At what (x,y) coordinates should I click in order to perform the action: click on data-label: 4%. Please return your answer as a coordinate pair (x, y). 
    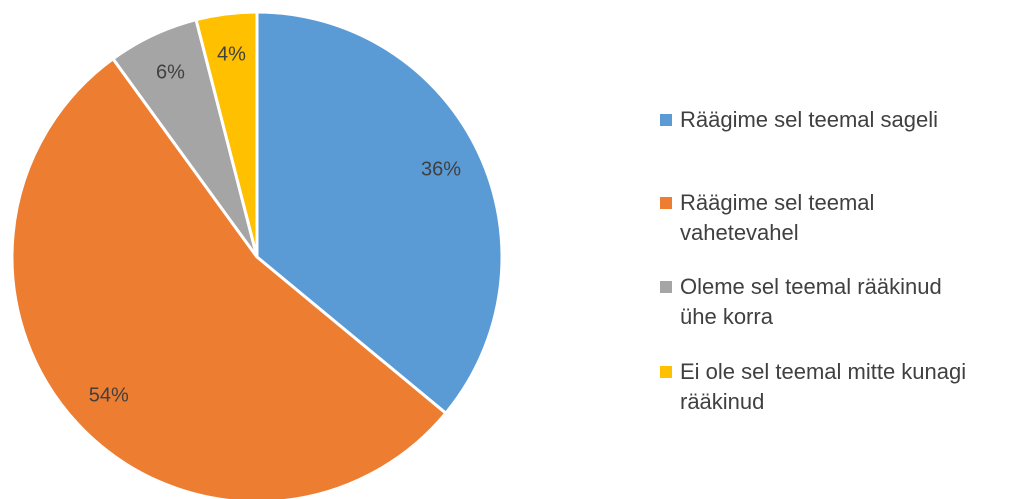
    Looking at the image, I should click on (231, 55).